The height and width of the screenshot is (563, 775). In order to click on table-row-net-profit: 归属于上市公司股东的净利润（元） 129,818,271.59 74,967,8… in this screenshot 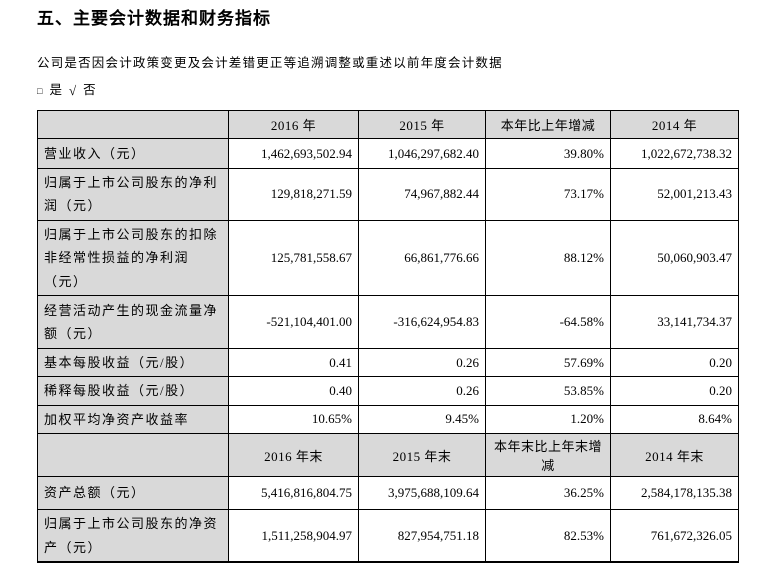, I will do `click(388, 194)`.